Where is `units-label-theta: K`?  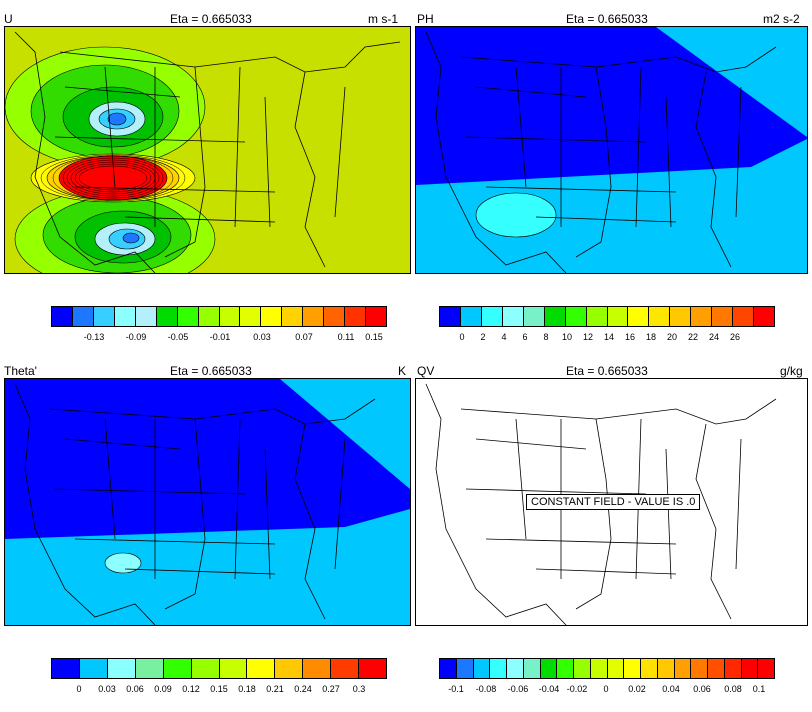 units-label-theta: K is located at coordinates (402, 371).